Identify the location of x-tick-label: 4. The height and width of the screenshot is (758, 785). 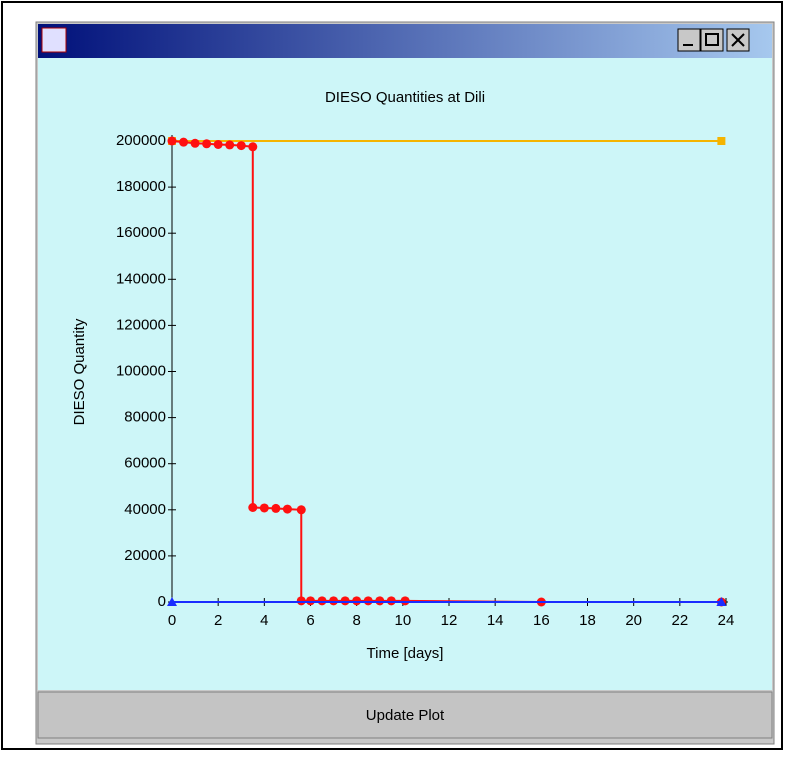
(264, 620).